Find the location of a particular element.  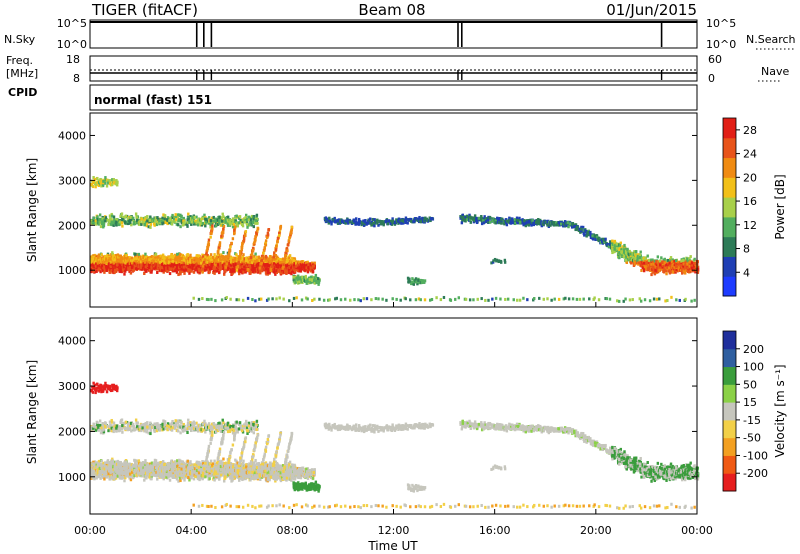

cpid-label: CPID is located at coordinates (22, 92).